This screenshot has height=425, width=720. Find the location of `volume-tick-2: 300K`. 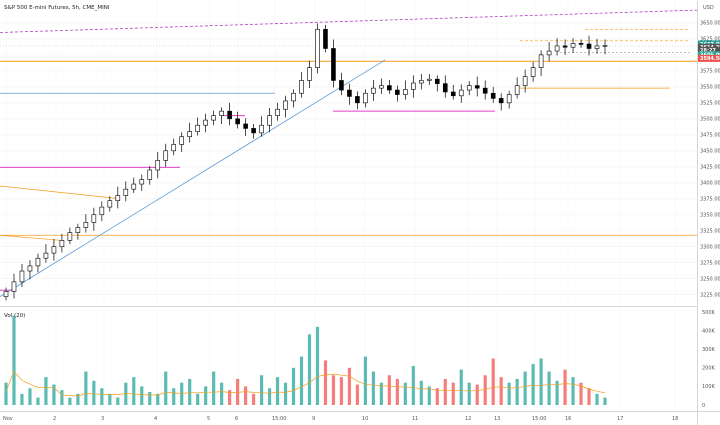

volume-tick-2: 300K is located at coordinates (709, 350).